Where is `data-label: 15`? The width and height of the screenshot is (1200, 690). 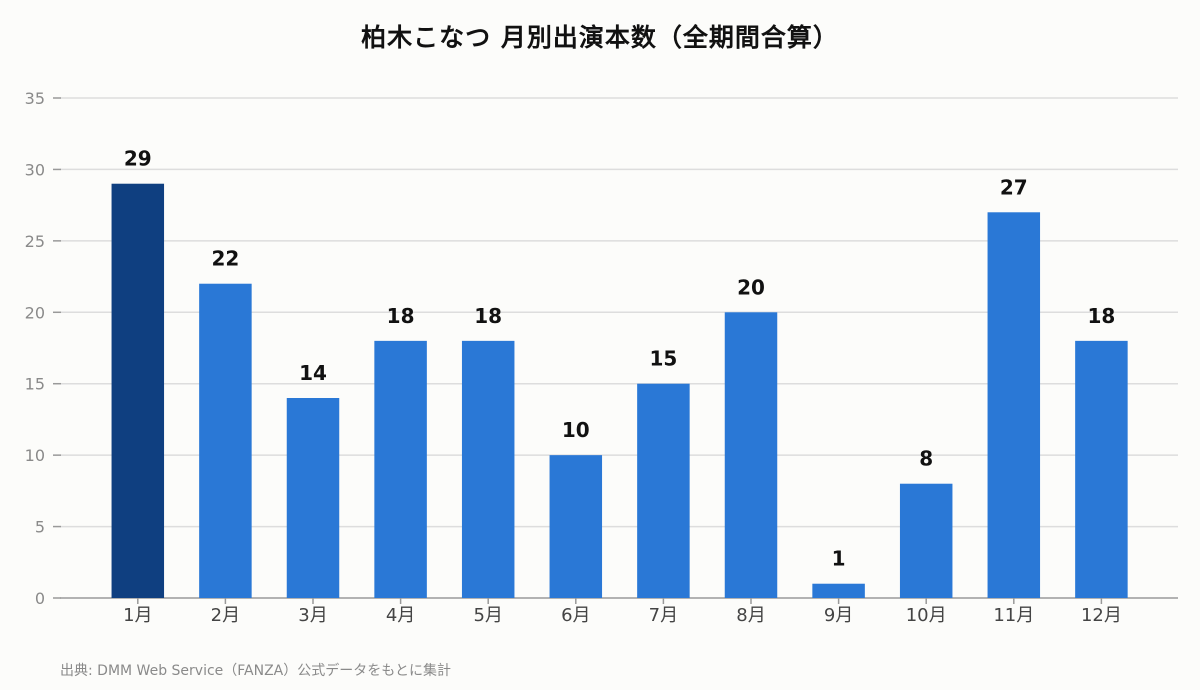 data-label: 15 is located at coordinates (663, 359).